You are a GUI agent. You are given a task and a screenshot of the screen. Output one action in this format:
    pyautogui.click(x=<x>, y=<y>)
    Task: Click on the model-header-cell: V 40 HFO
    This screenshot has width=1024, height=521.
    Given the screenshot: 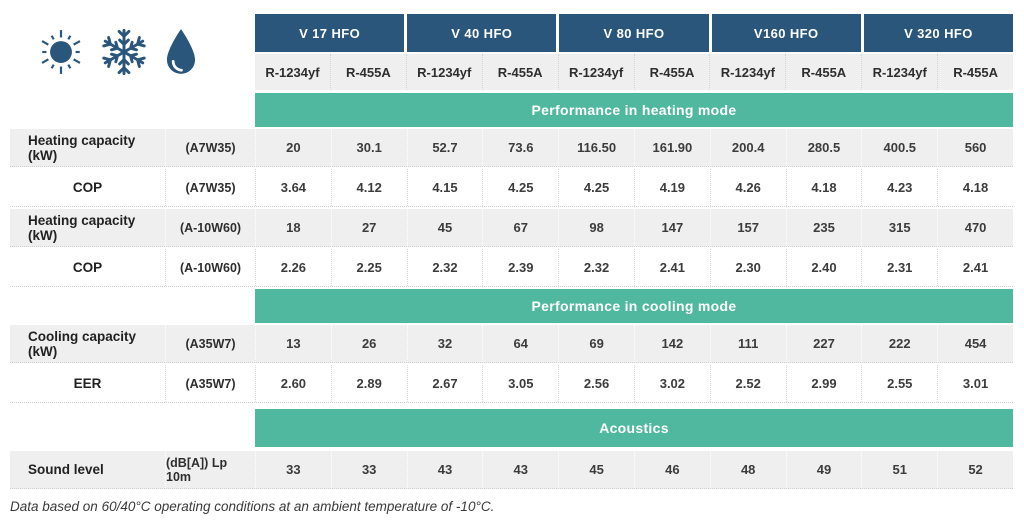 What is the action you would take?
    pyautogui.click(x=482, y=33)
    